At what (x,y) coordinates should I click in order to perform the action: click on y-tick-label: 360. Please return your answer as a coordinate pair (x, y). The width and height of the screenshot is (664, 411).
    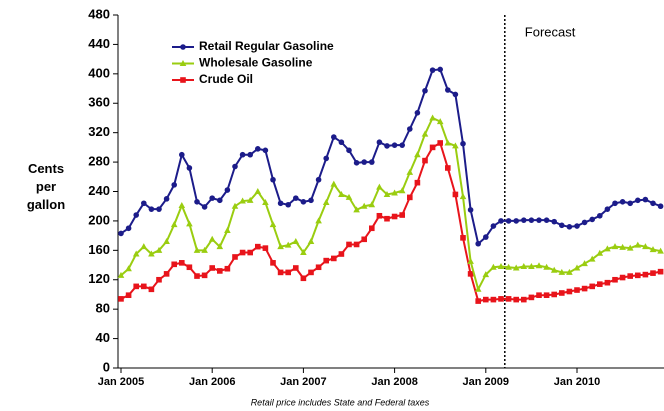
    Looking at the image, I should click on (99, 102).